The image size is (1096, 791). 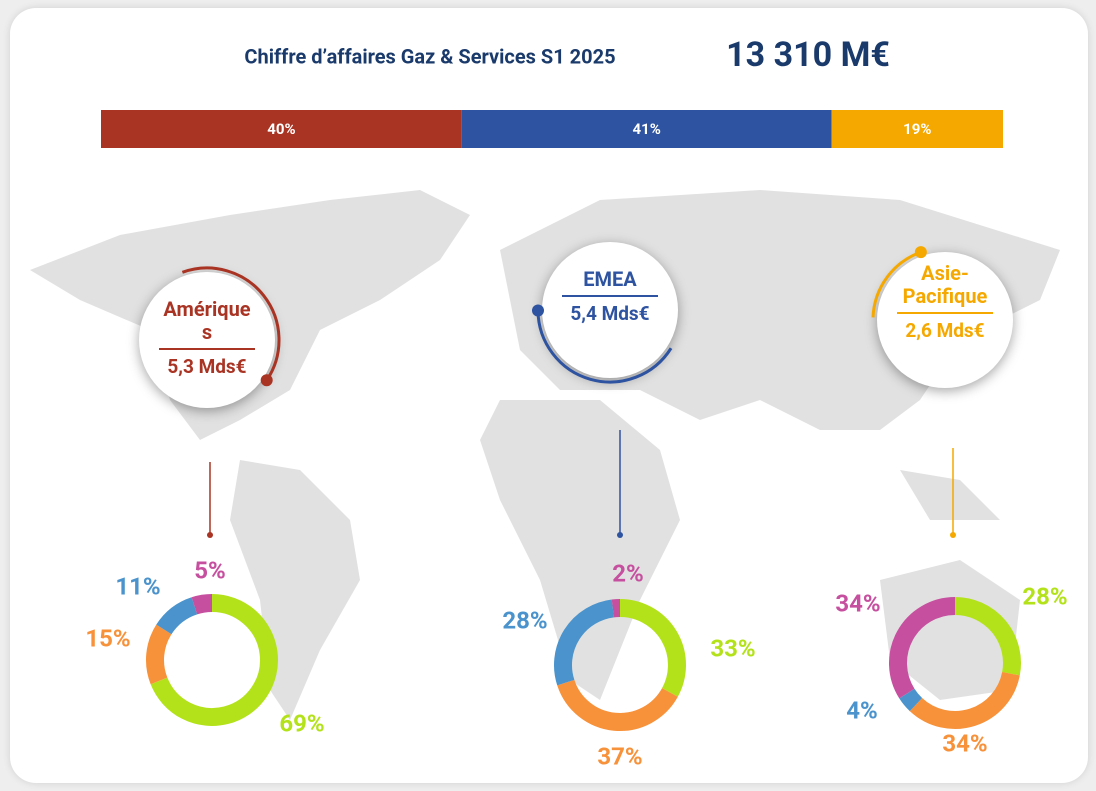 I want to click on region-label: EMEA 5,4 Mds€, so click(x=610, y=296).